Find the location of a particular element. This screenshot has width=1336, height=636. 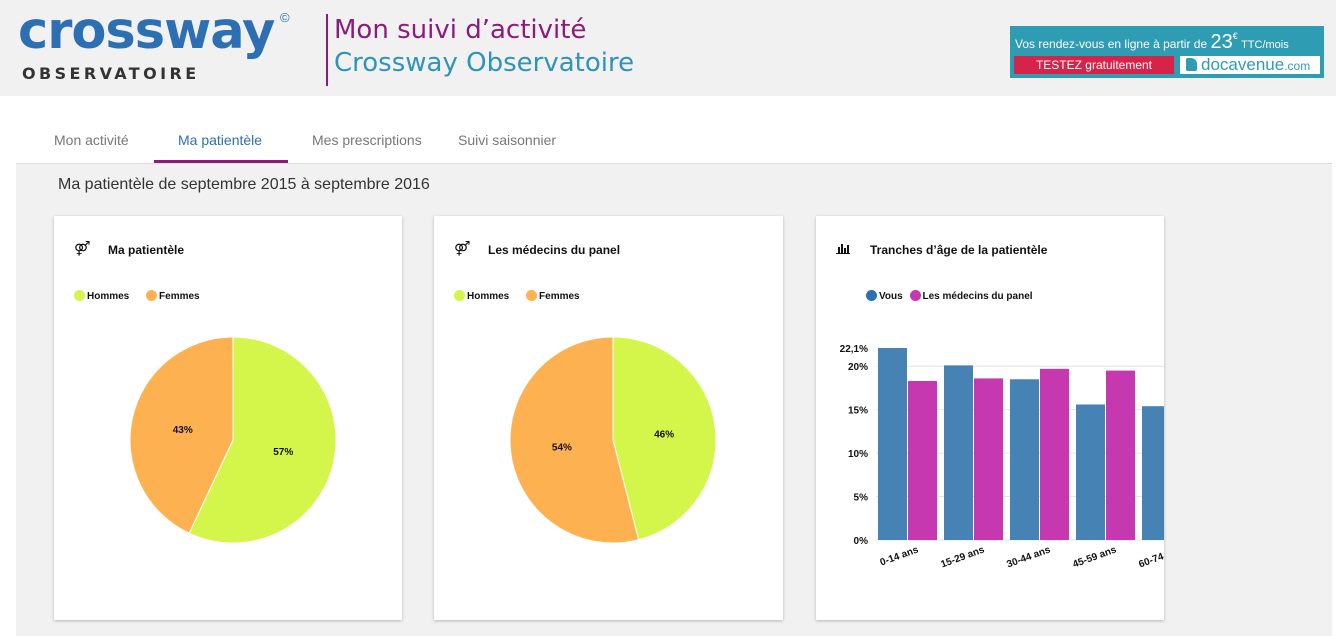

x-tick-label: 30-44 ans is located at coordinates (1028, 557).